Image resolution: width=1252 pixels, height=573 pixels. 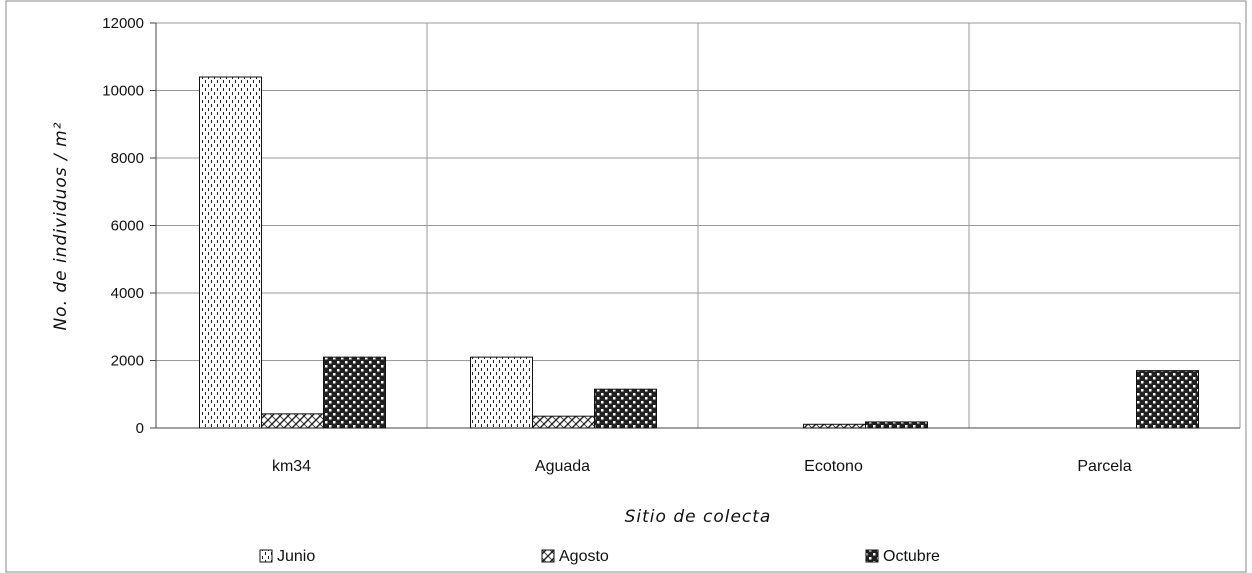 I want to click on legend-label-agosto: Agosto, so click(x=584, y=556).